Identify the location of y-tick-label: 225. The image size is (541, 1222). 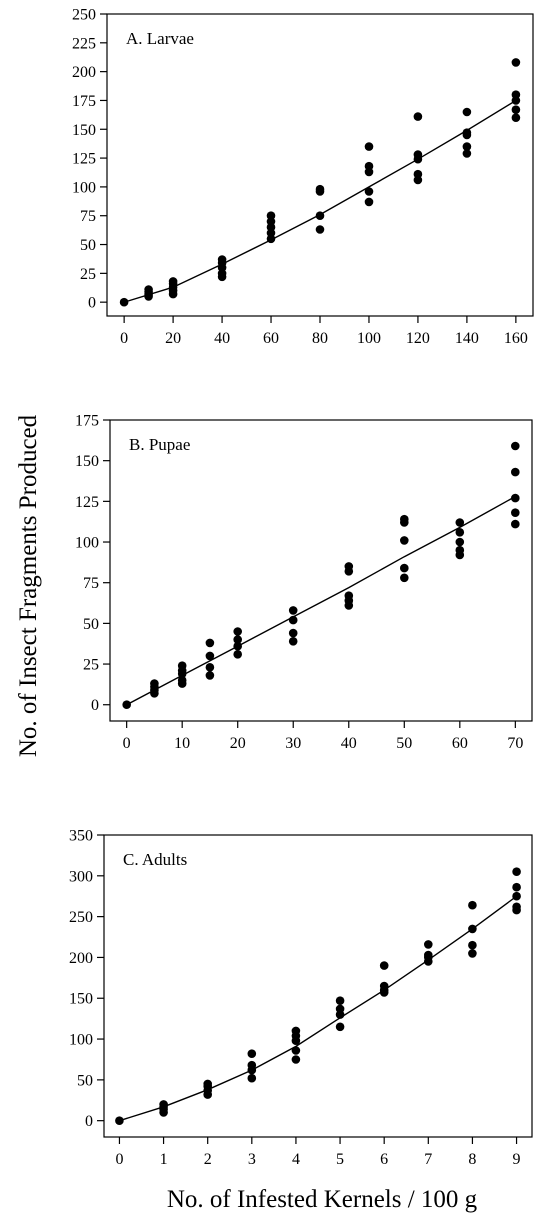
(84, 43).